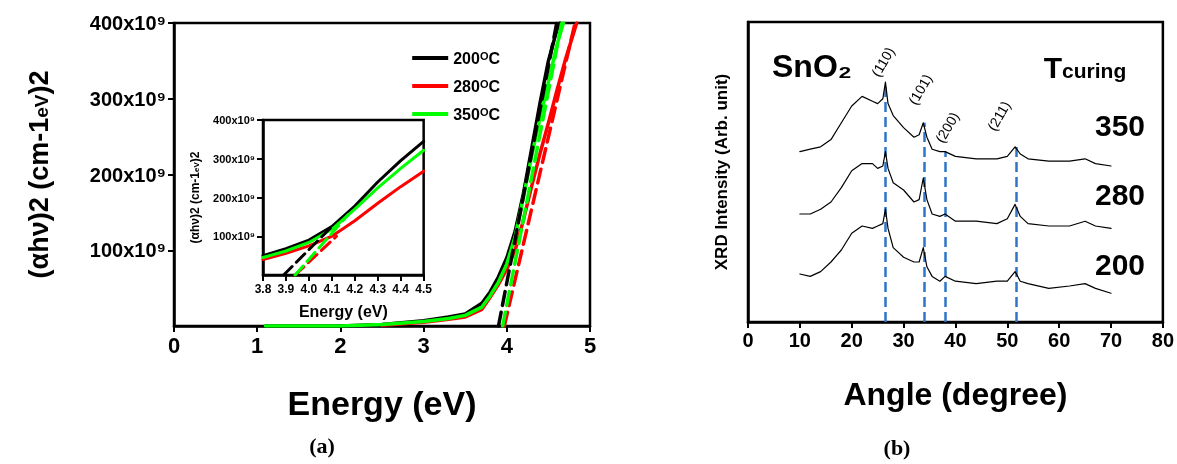 This screenshot has width=1177, height=464. I want to click on series-label: 350, so click(1120, 125).